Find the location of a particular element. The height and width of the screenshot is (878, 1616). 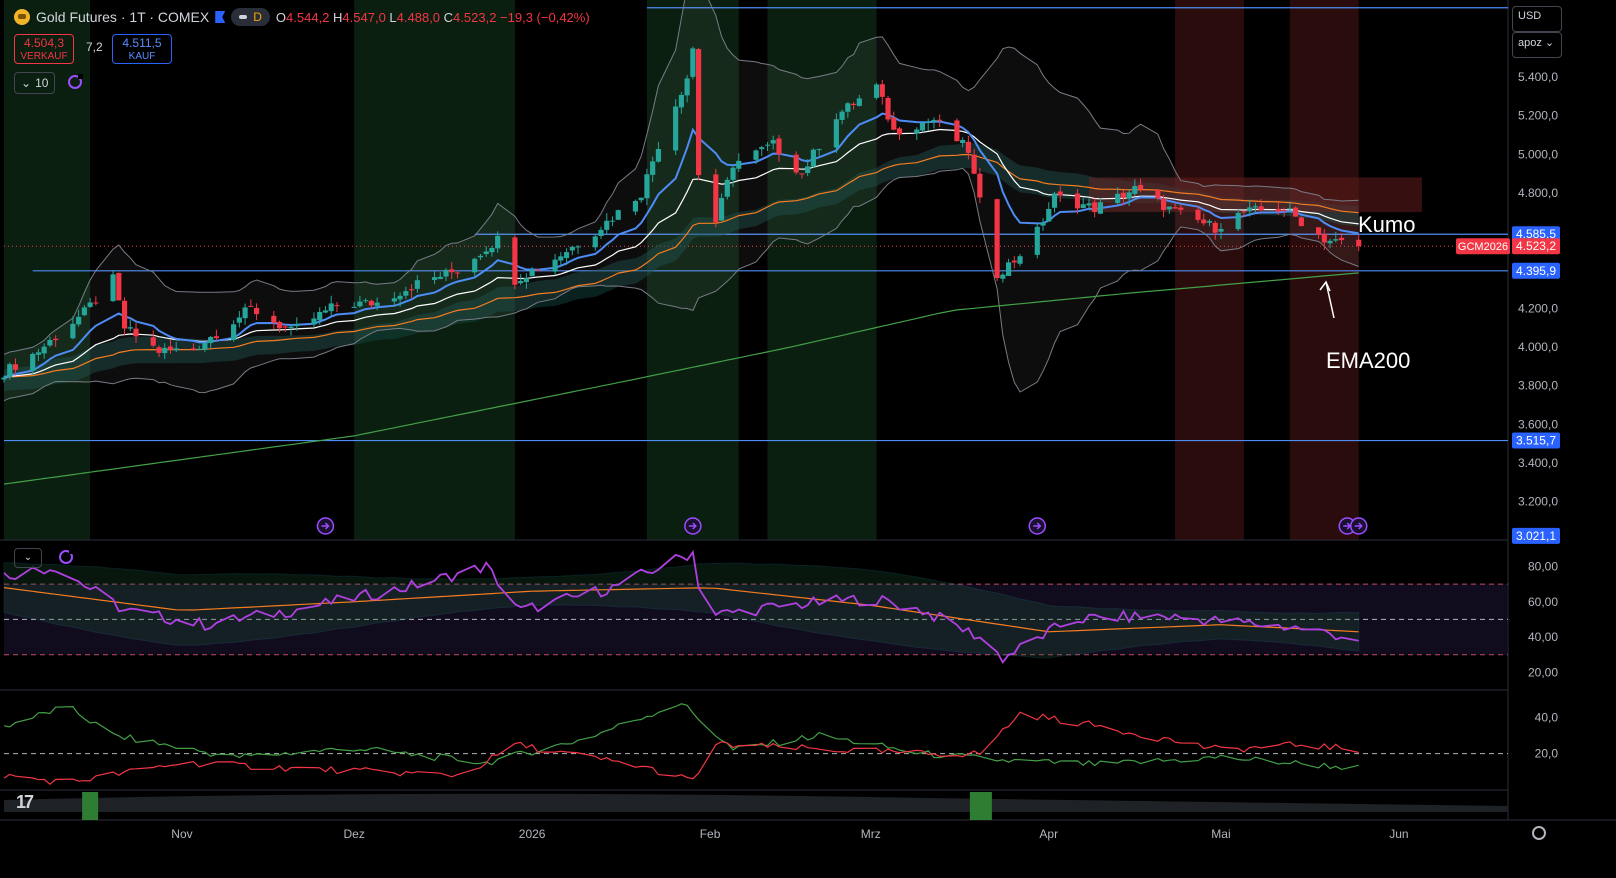

y-tick-label: 3.600,0 is located at coordinates (1538, 424).